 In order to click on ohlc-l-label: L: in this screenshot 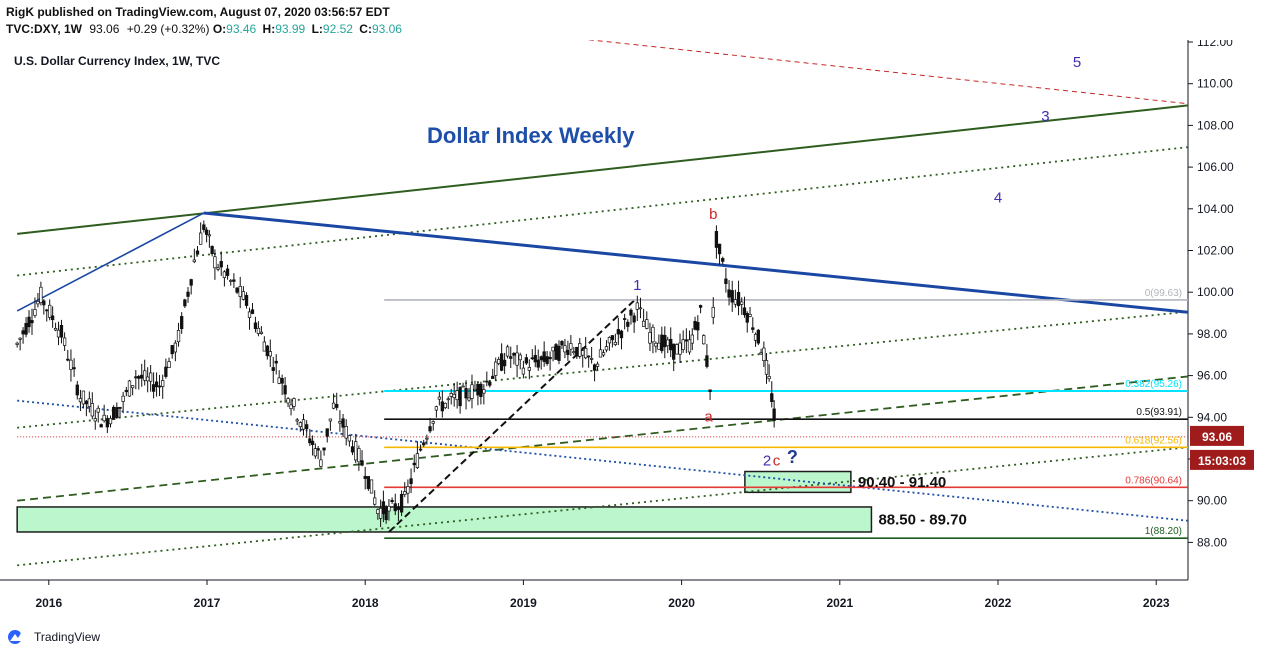, I will do `click(317, 29)`.